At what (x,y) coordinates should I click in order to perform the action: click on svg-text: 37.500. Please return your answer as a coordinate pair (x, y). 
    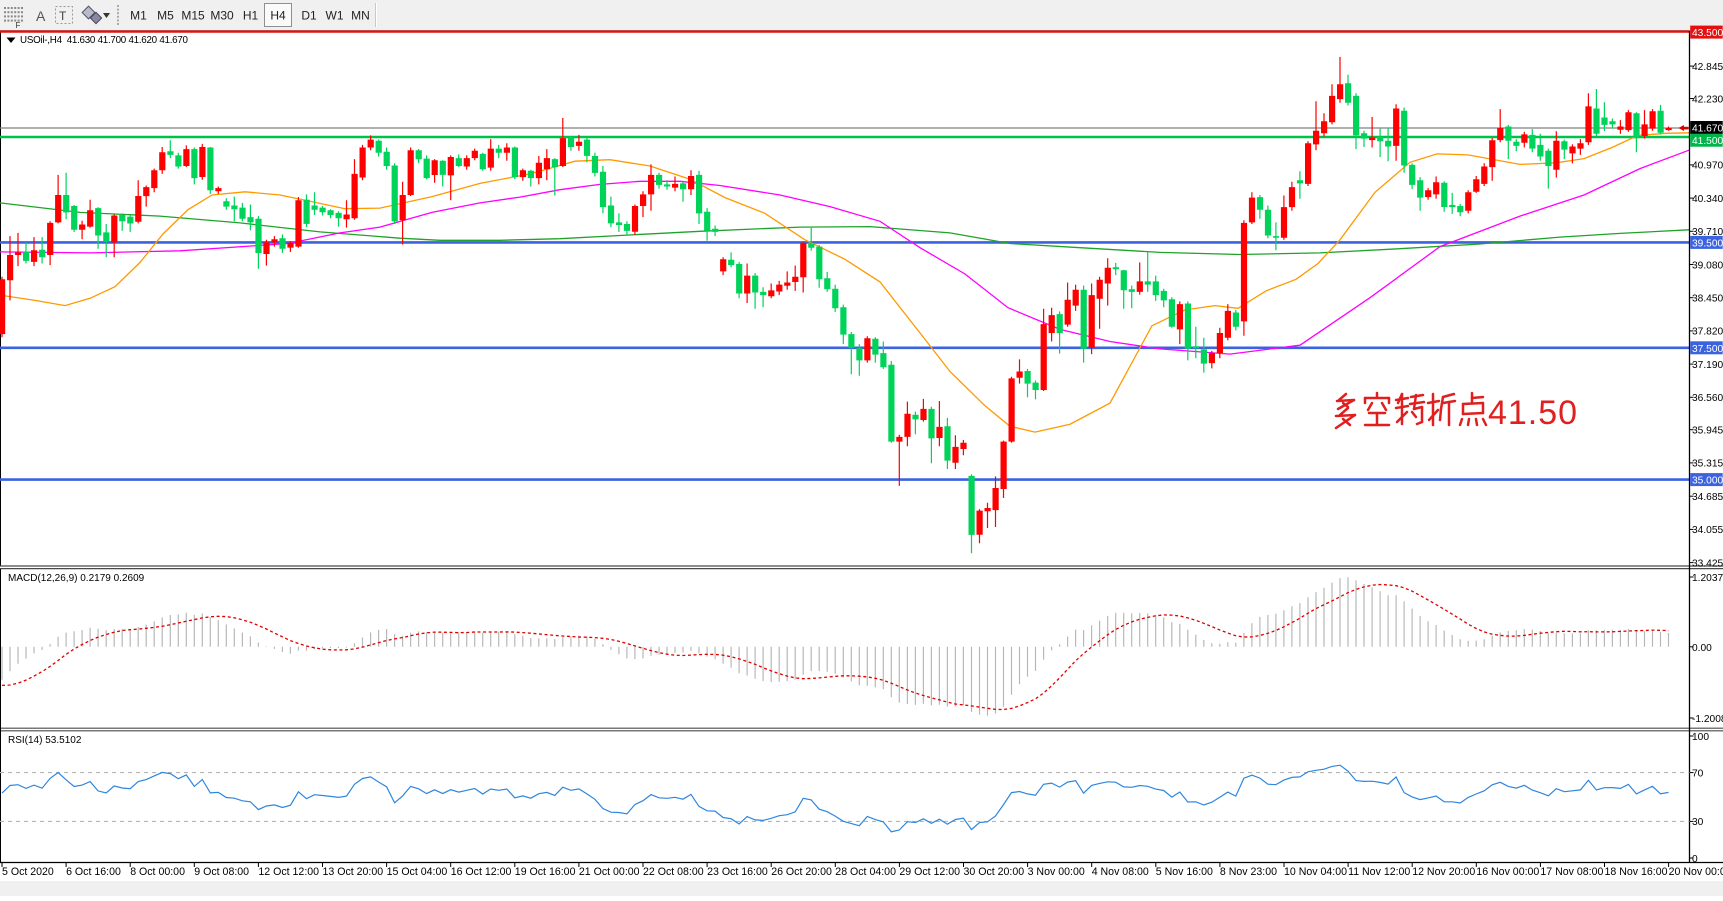
    Looking at the image, I should click on (1707, 349).